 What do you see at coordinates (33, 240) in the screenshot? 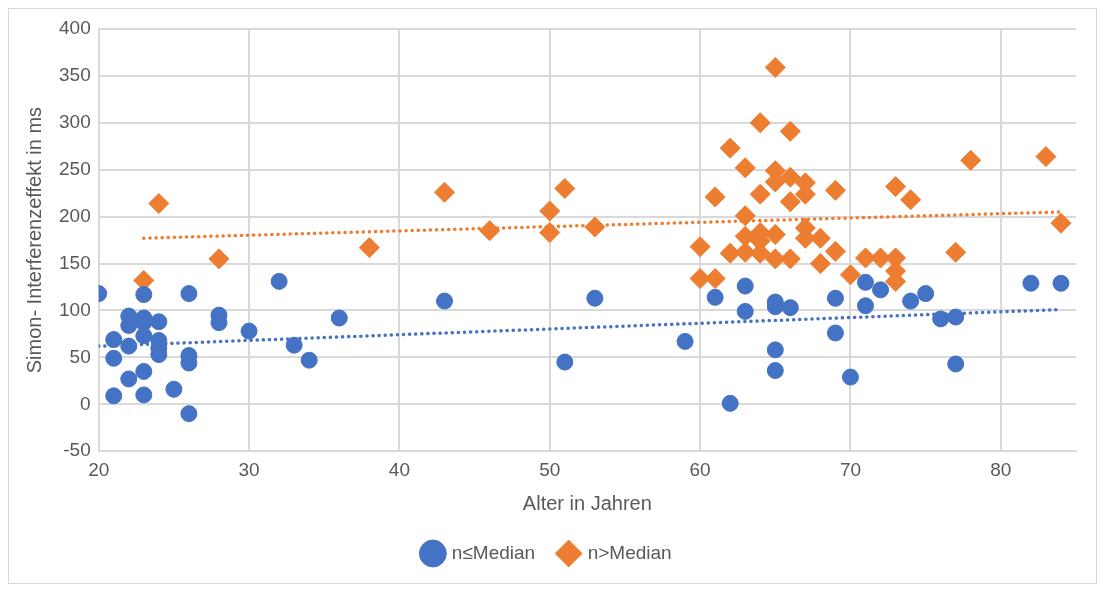
I see `y-axis-title: Simon- Interferenzeffekt in ms` at bounding box center [33, 240].